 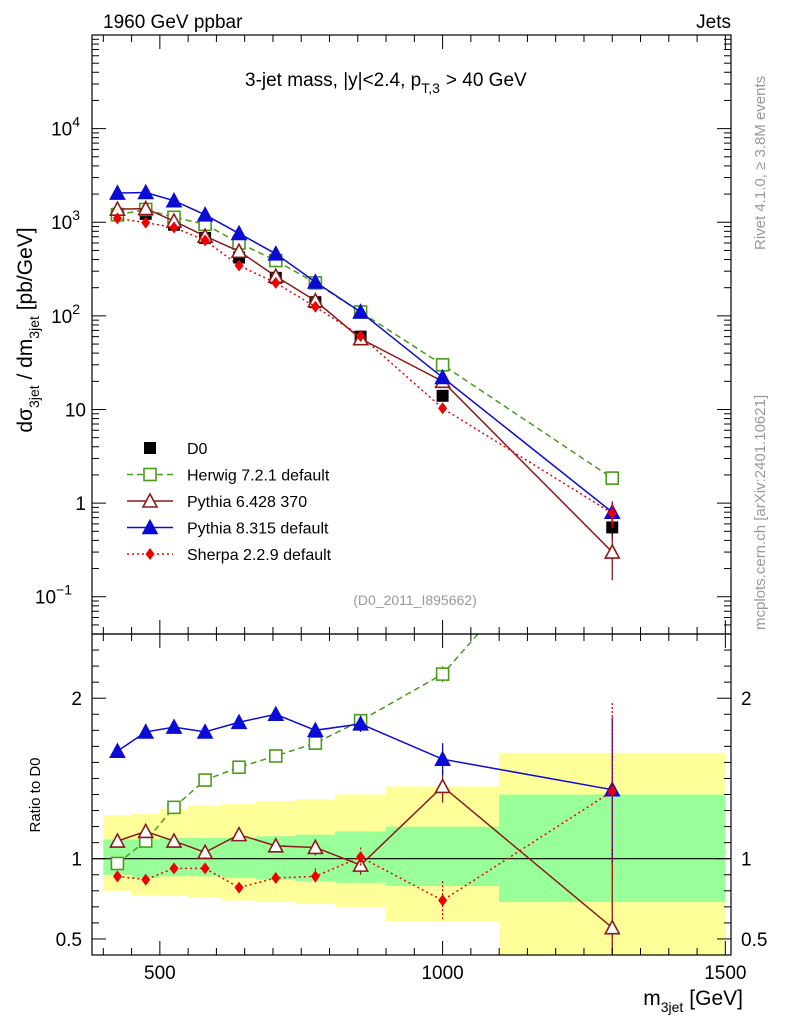 I want to click on legend-entry-sherpa-2-2-9-default: Sherpa 2.2.9 default, so click(x=229, y=555).